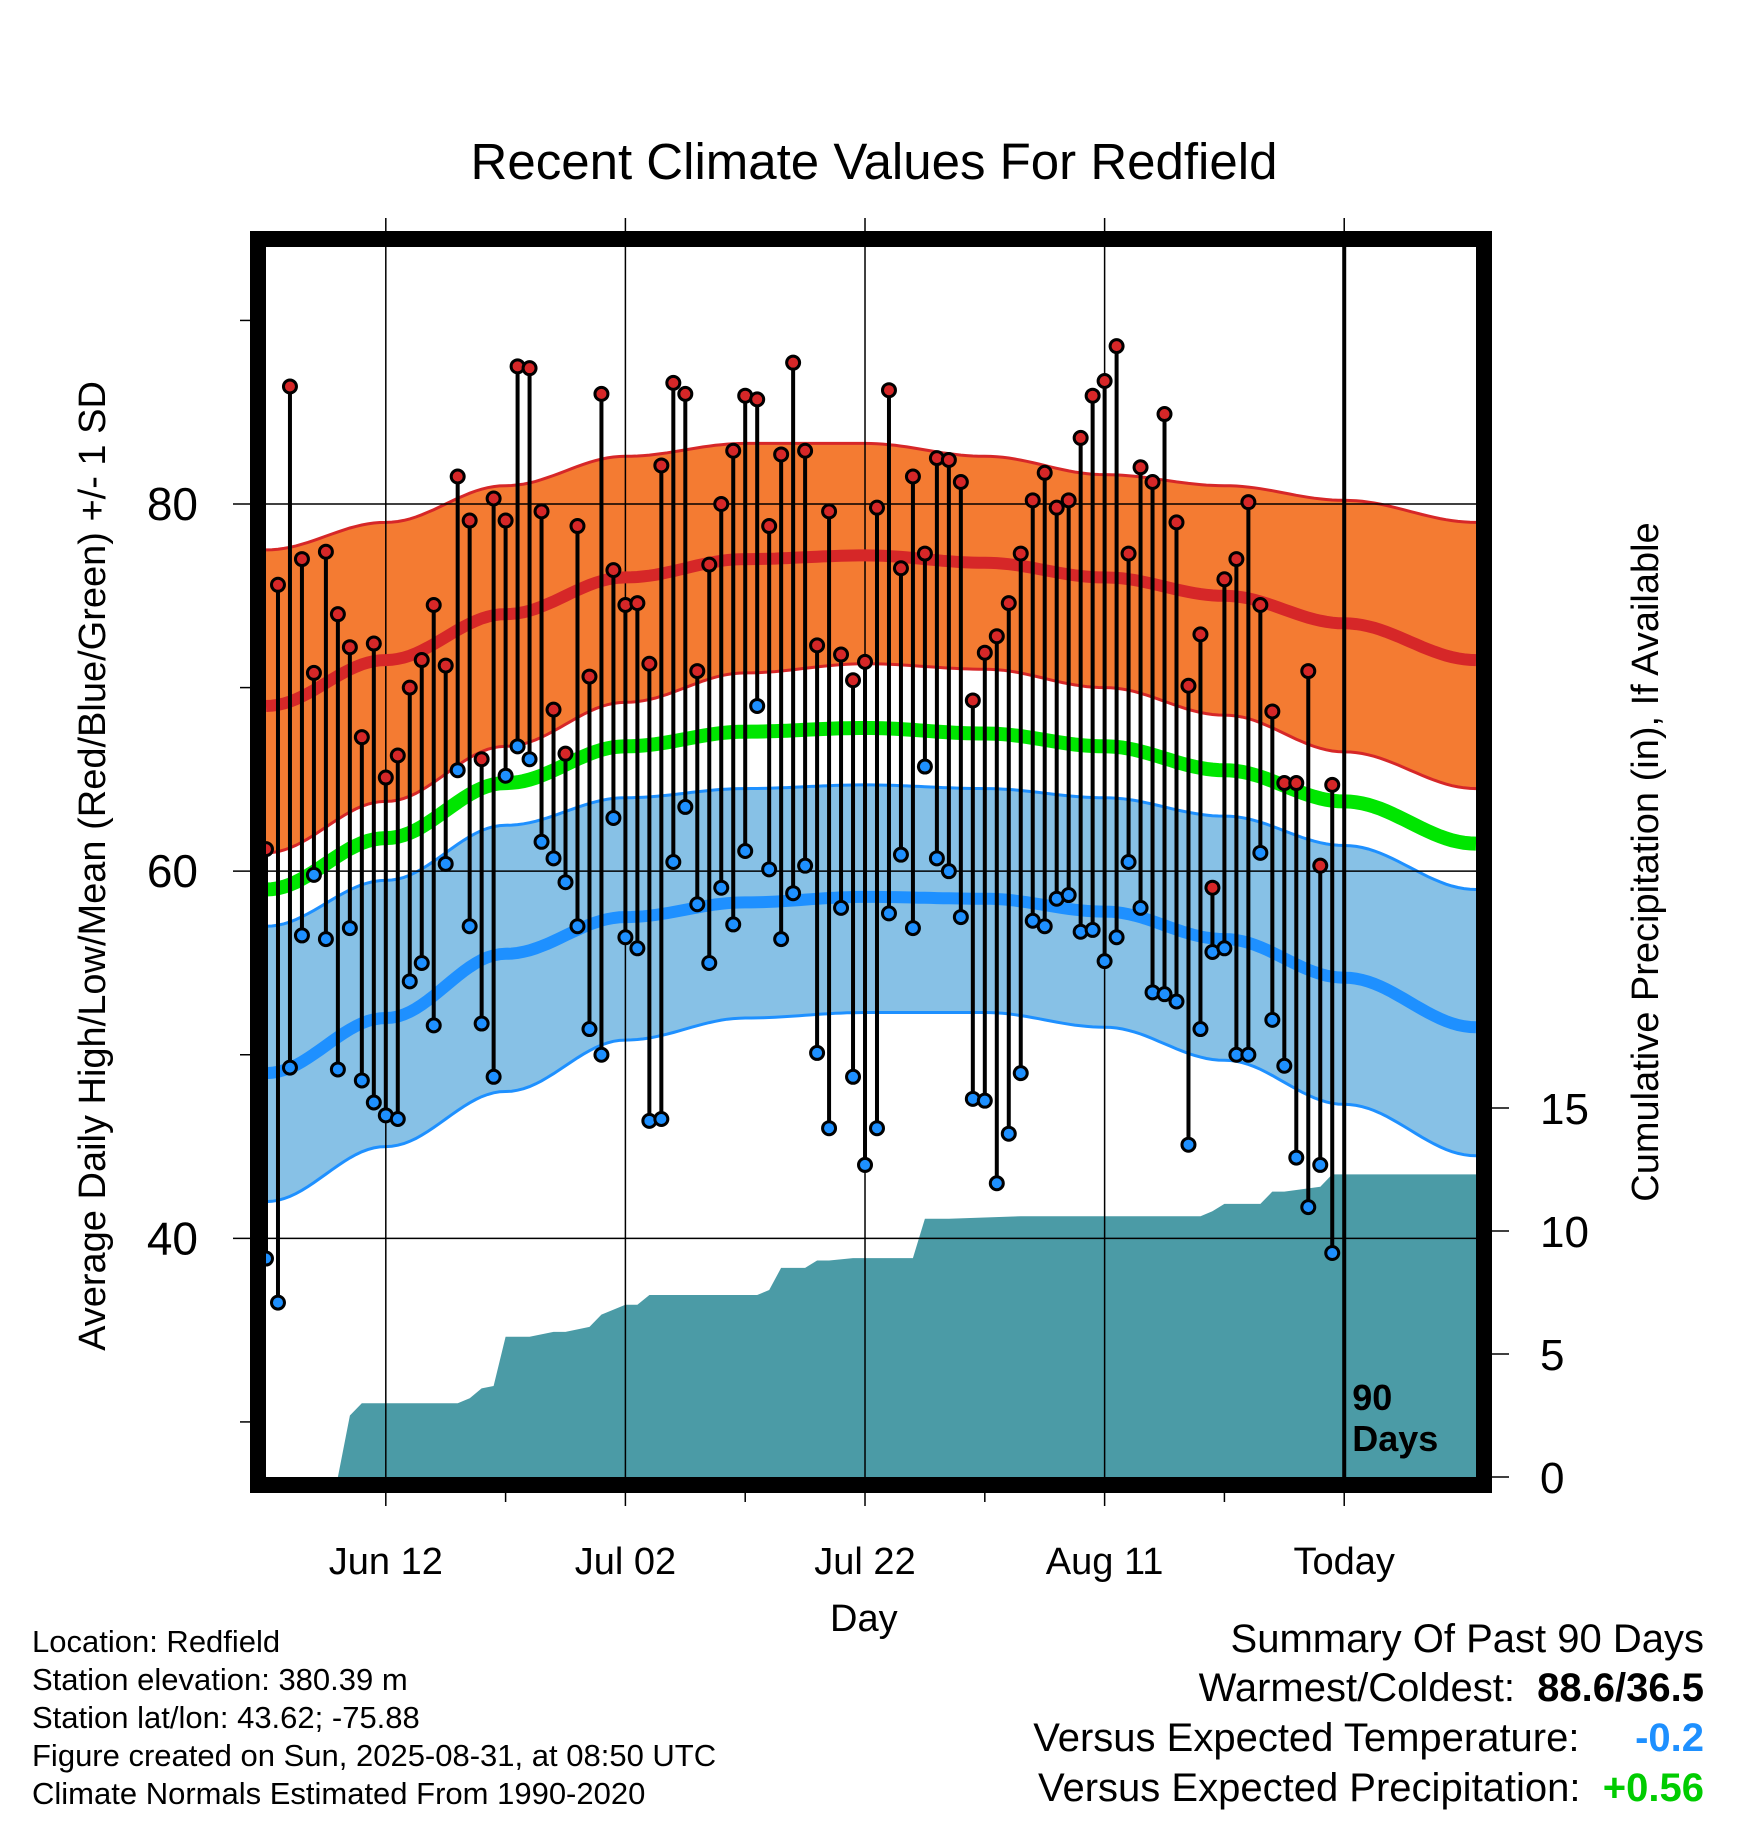 The height and width of the screenshot is (1828, 1748). Describe the element at coordinates (1467, 1639) in the screenshot. I see `summary-heading: Summary Of Past 90 Days` at that location.